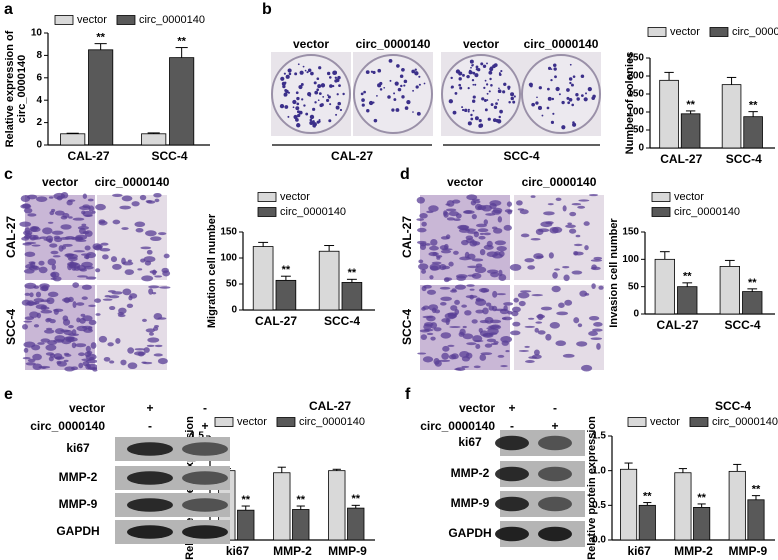 This screenshot has height=560, width=778. I want to click on y-axis-label: Relative expression of, so click(10, 88).